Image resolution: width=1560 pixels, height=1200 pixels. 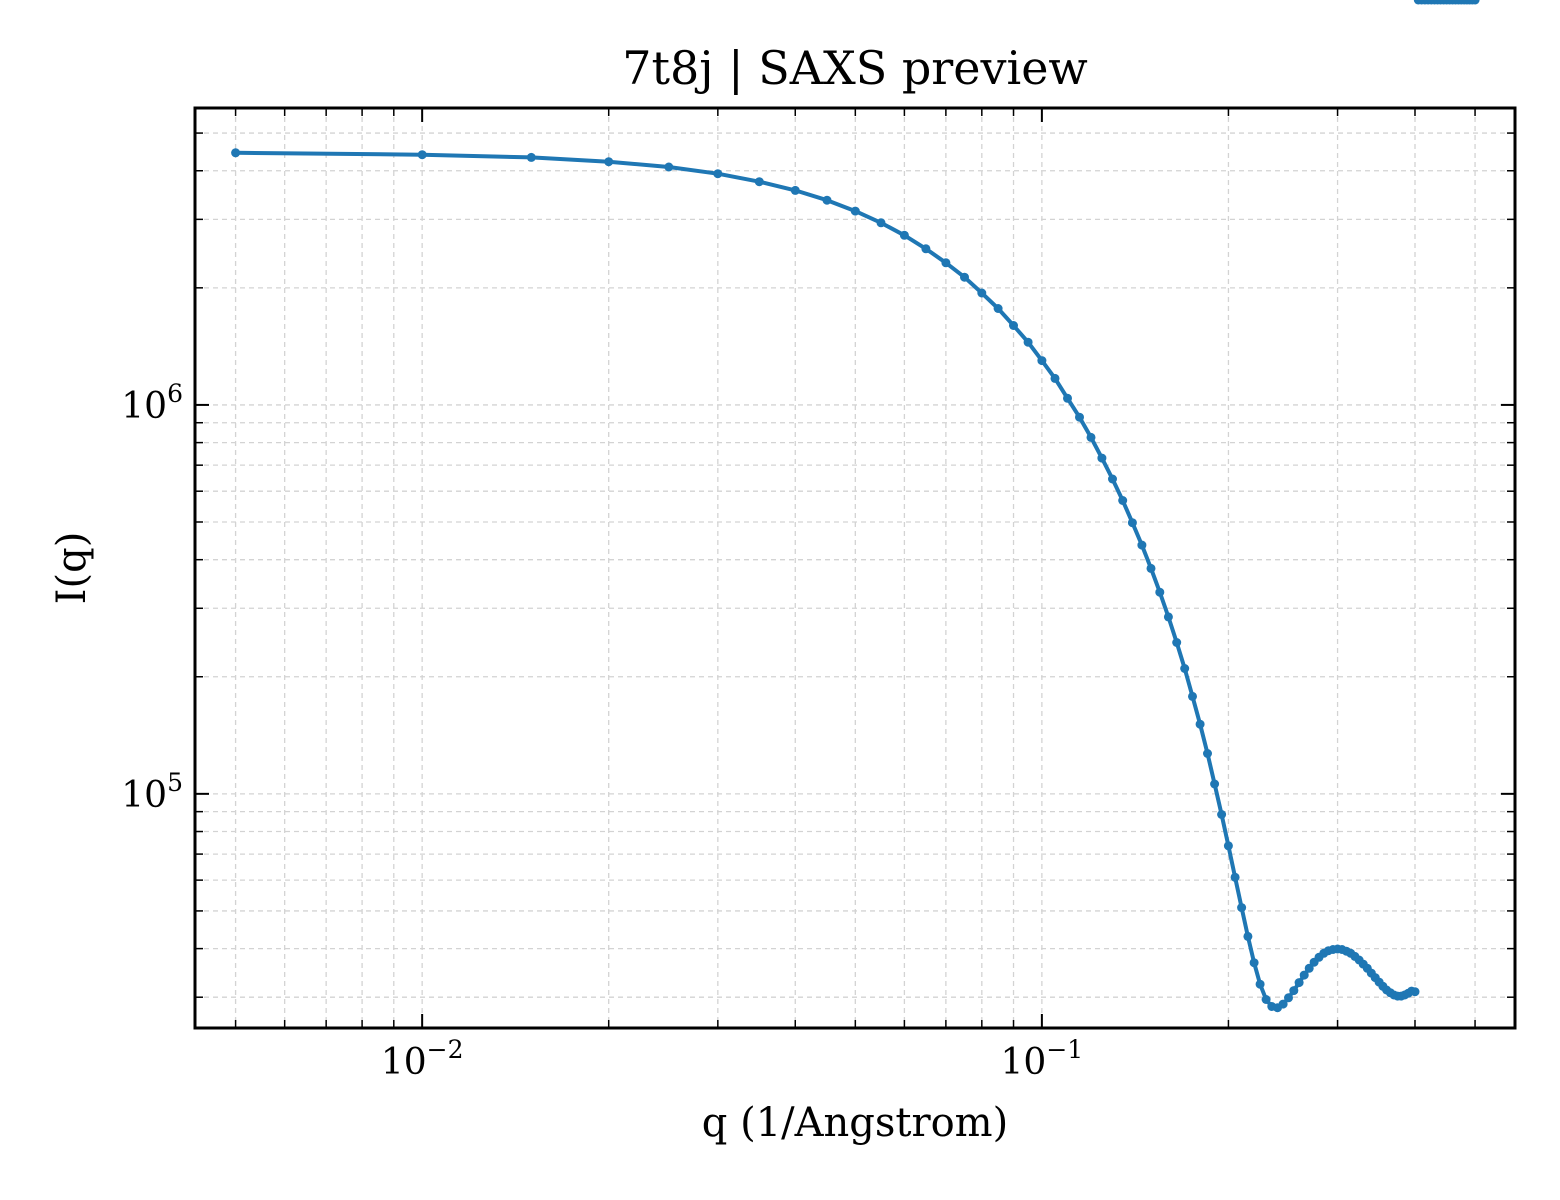 I want to click on y-tick-exponent: 5, so click(x=175, y=782).